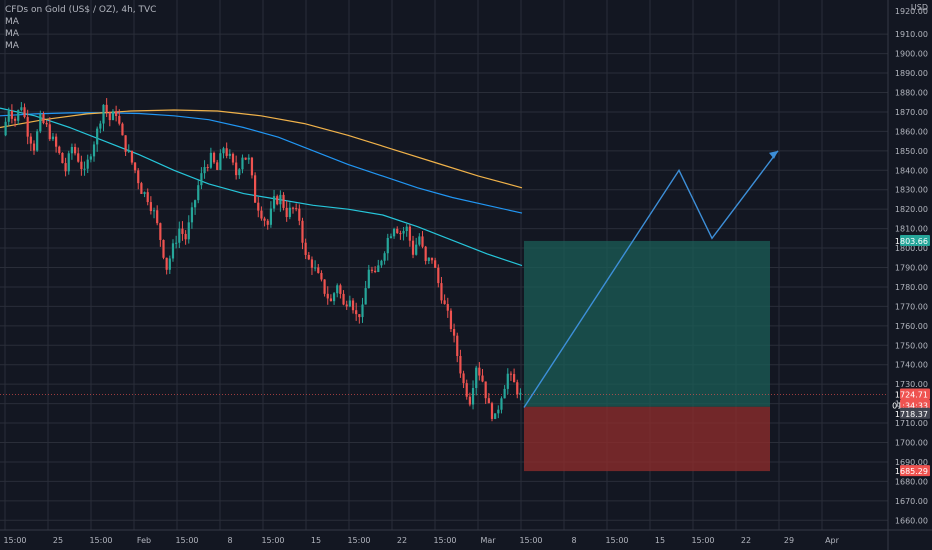  What do you see at coordinates (911, 414) in the screenshot?
I see `price-tag-label: 1718.37` at bounding box center [911, 414].